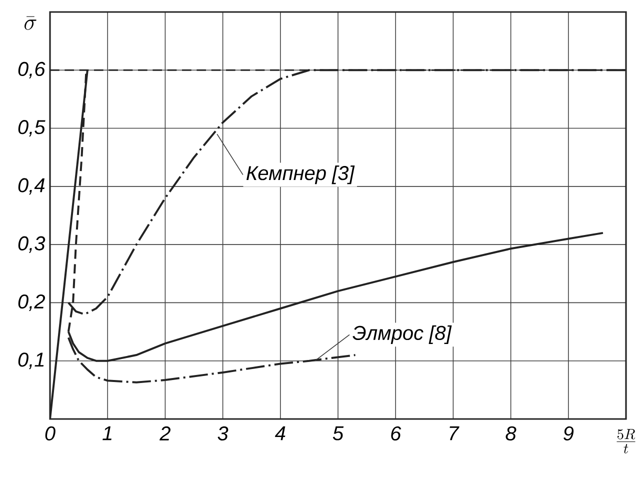 This screenshot has width=642, height=477. I want to click on y-tick-label: 0,3, so click(32, 244).